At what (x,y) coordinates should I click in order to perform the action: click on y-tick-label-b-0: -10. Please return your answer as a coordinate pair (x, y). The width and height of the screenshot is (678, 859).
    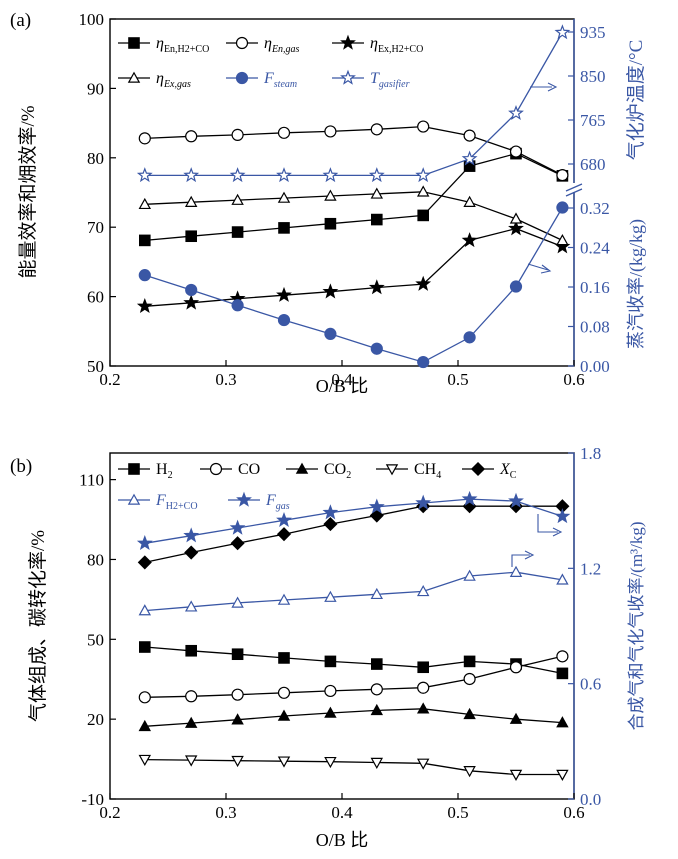
    Looking at the image, I should click on (92, 799).